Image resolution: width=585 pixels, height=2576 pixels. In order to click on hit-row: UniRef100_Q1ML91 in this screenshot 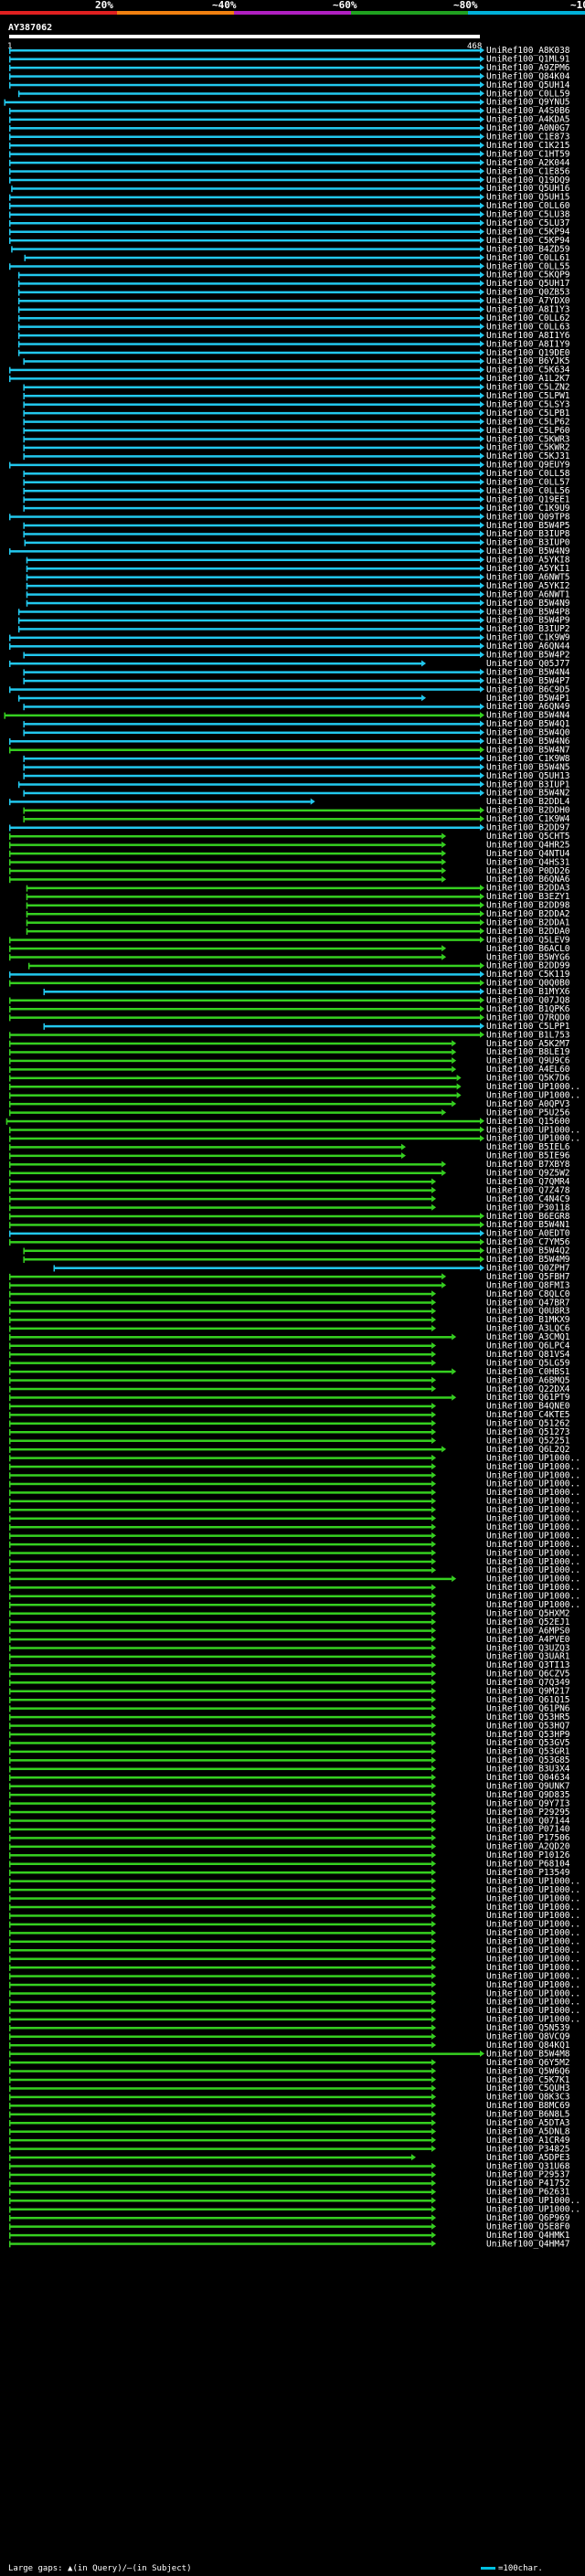, I will do `click(289, 59)`.